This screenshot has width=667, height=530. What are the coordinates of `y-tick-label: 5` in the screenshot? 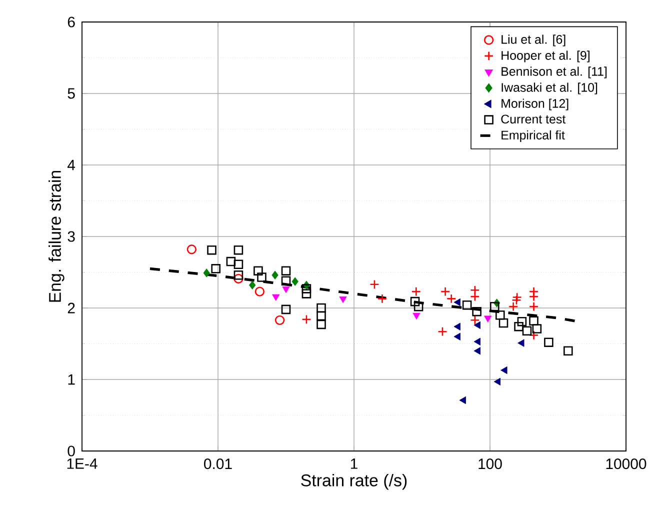 It's located at (71, 93).